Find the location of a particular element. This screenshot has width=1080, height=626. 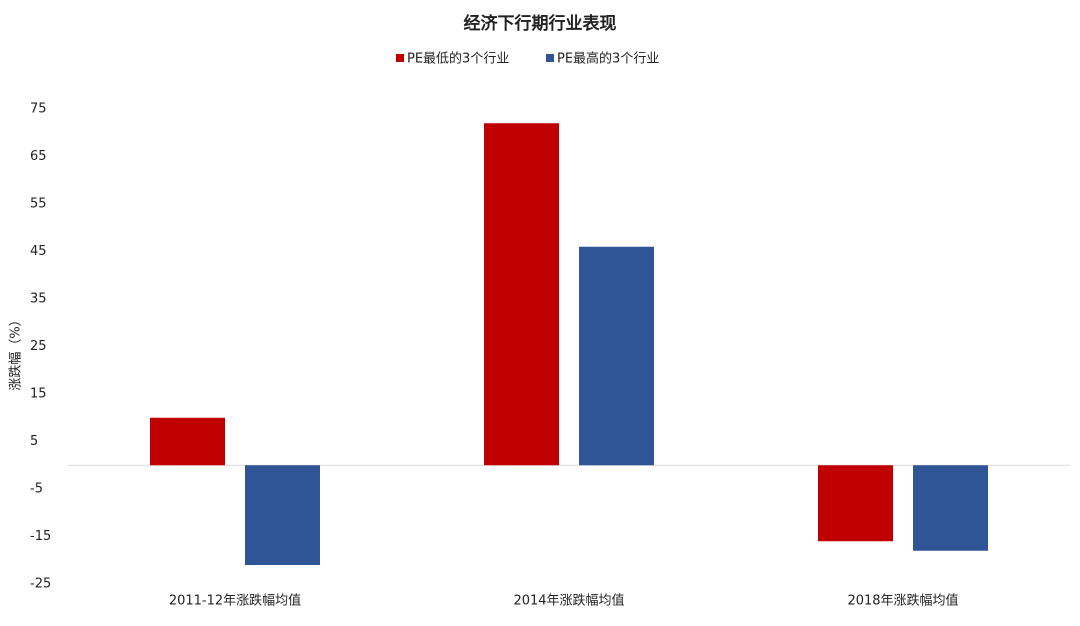

y-tick-label: 75 is located at coordinates (38, 109).